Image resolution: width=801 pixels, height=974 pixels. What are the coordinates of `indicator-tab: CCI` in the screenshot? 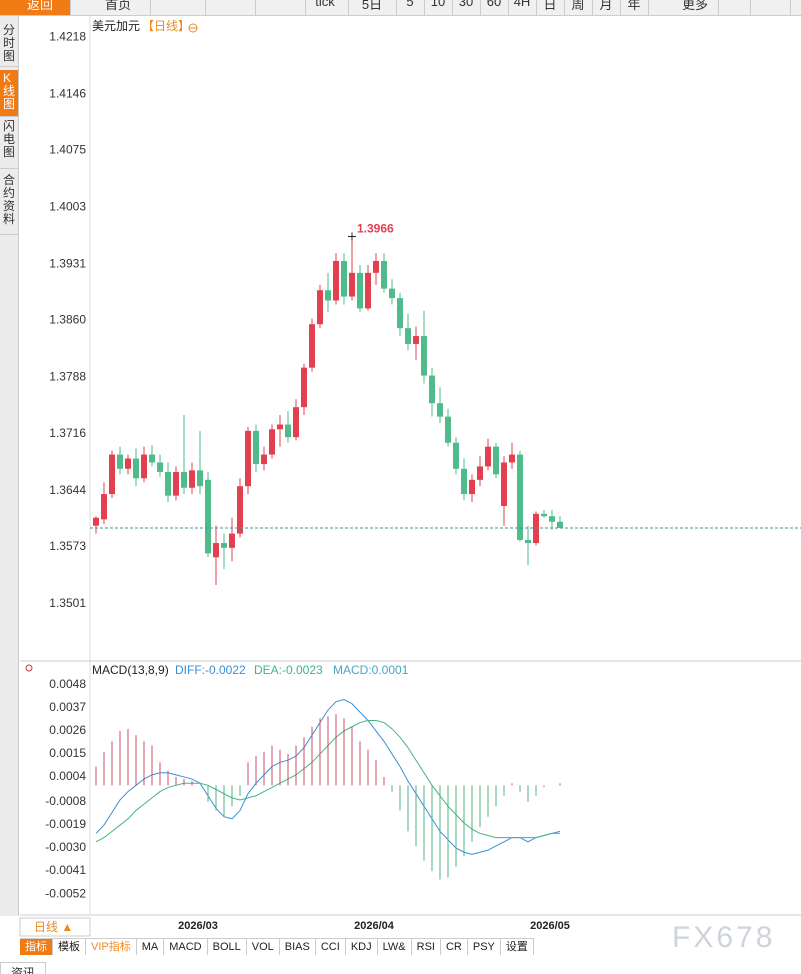 It's located at (331, 947).